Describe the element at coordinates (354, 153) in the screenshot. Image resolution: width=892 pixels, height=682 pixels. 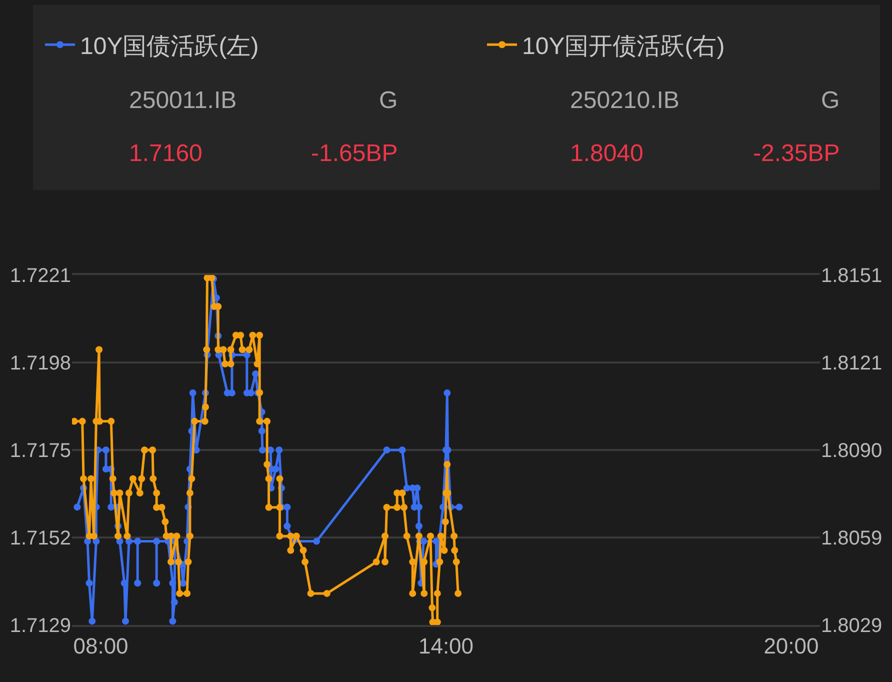
I see `text: -1.65BP` at that location.